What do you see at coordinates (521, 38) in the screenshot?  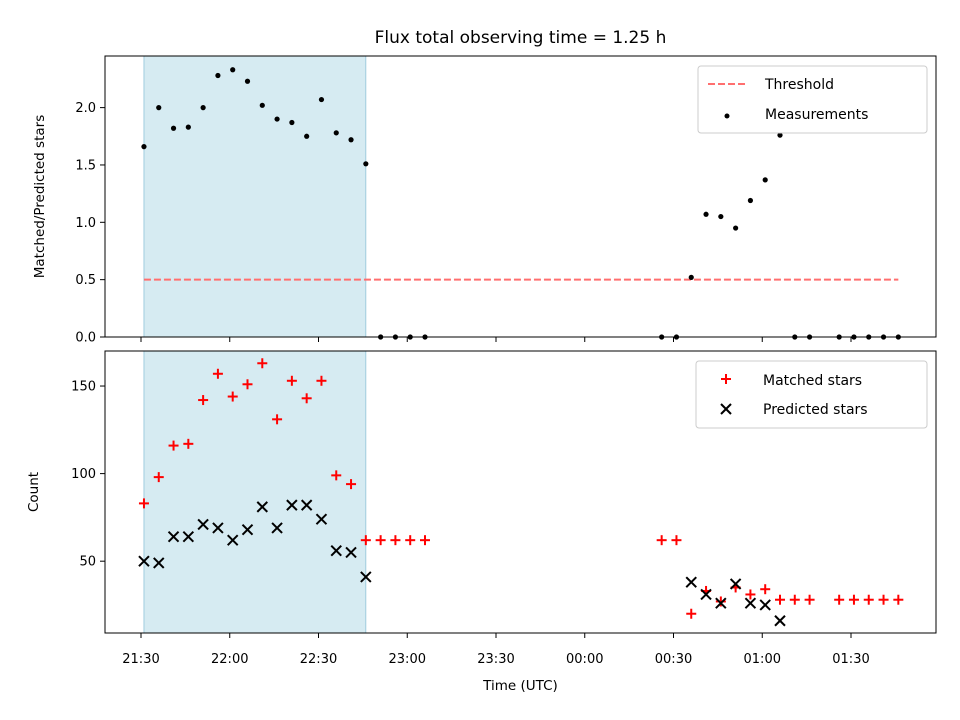 I see `chart-title: Flux total observing time = 1.25 h` at bounding box center [521, 38].